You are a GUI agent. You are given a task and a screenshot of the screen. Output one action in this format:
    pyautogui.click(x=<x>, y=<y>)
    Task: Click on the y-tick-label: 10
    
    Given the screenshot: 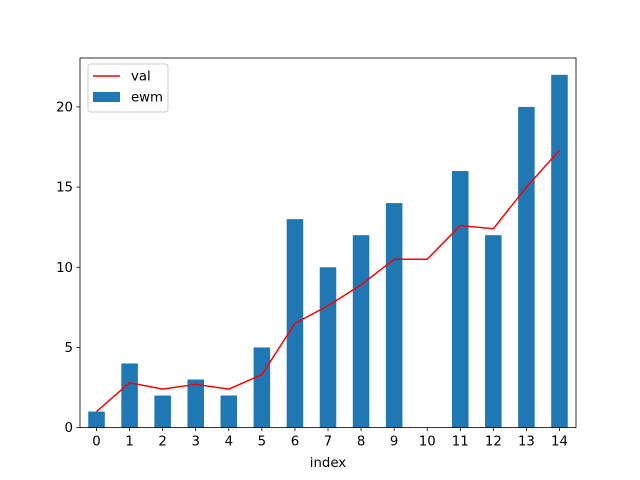 What is the action you would take?
    pyautogui.click(x=64, y=268)
    